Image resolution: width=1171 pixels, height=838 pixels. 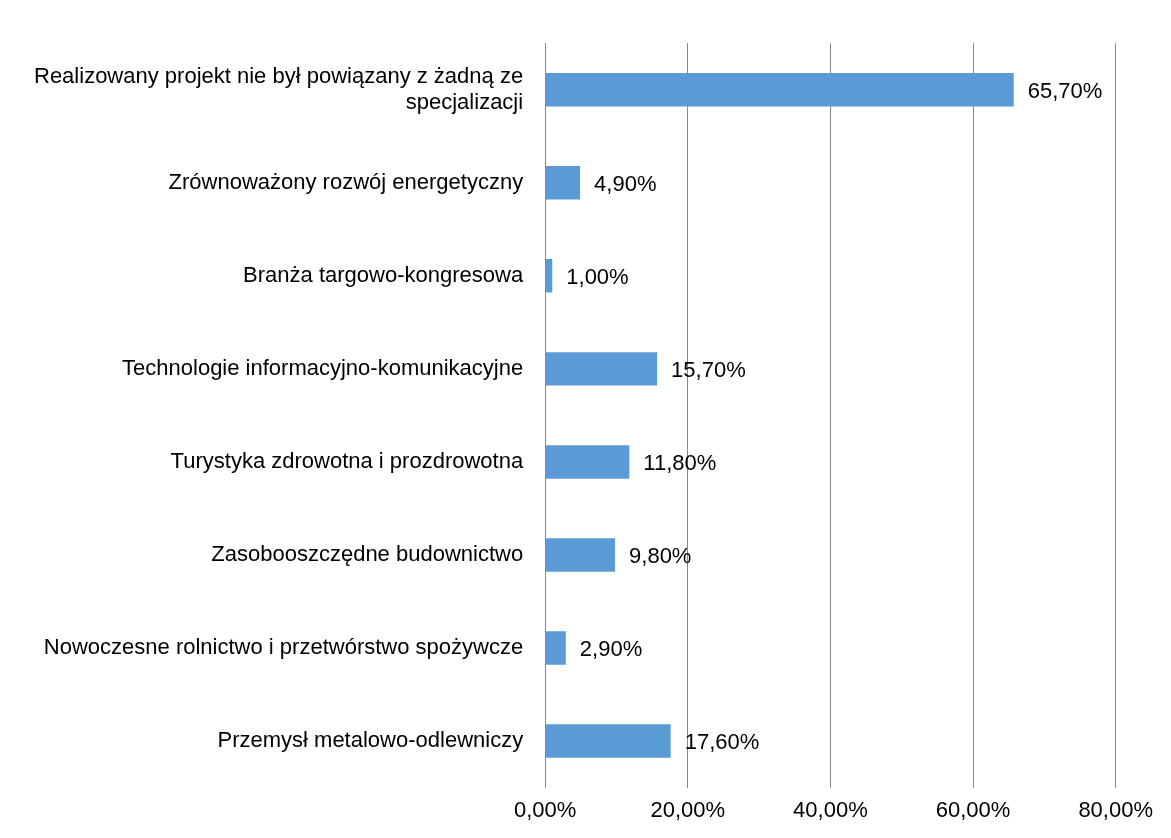 I want to click on y-tick-label: Przemysł metalowo-odlewniczy, so click(x=370, y=740).